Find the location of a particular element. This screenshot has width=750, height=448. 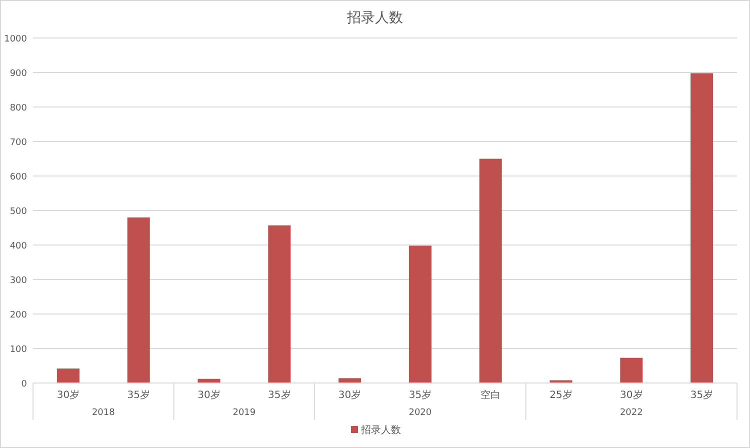

chart-title: 招录人数 is located at coordinates (374, 18).